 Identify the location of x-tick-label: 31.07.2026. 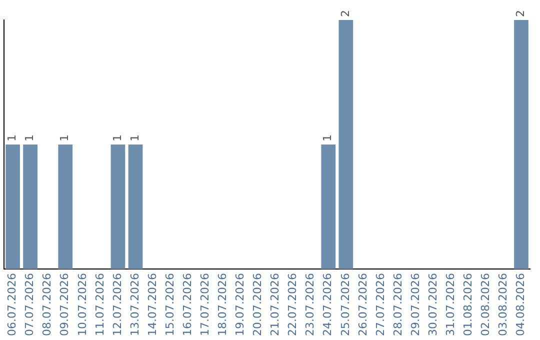
(450, 304).